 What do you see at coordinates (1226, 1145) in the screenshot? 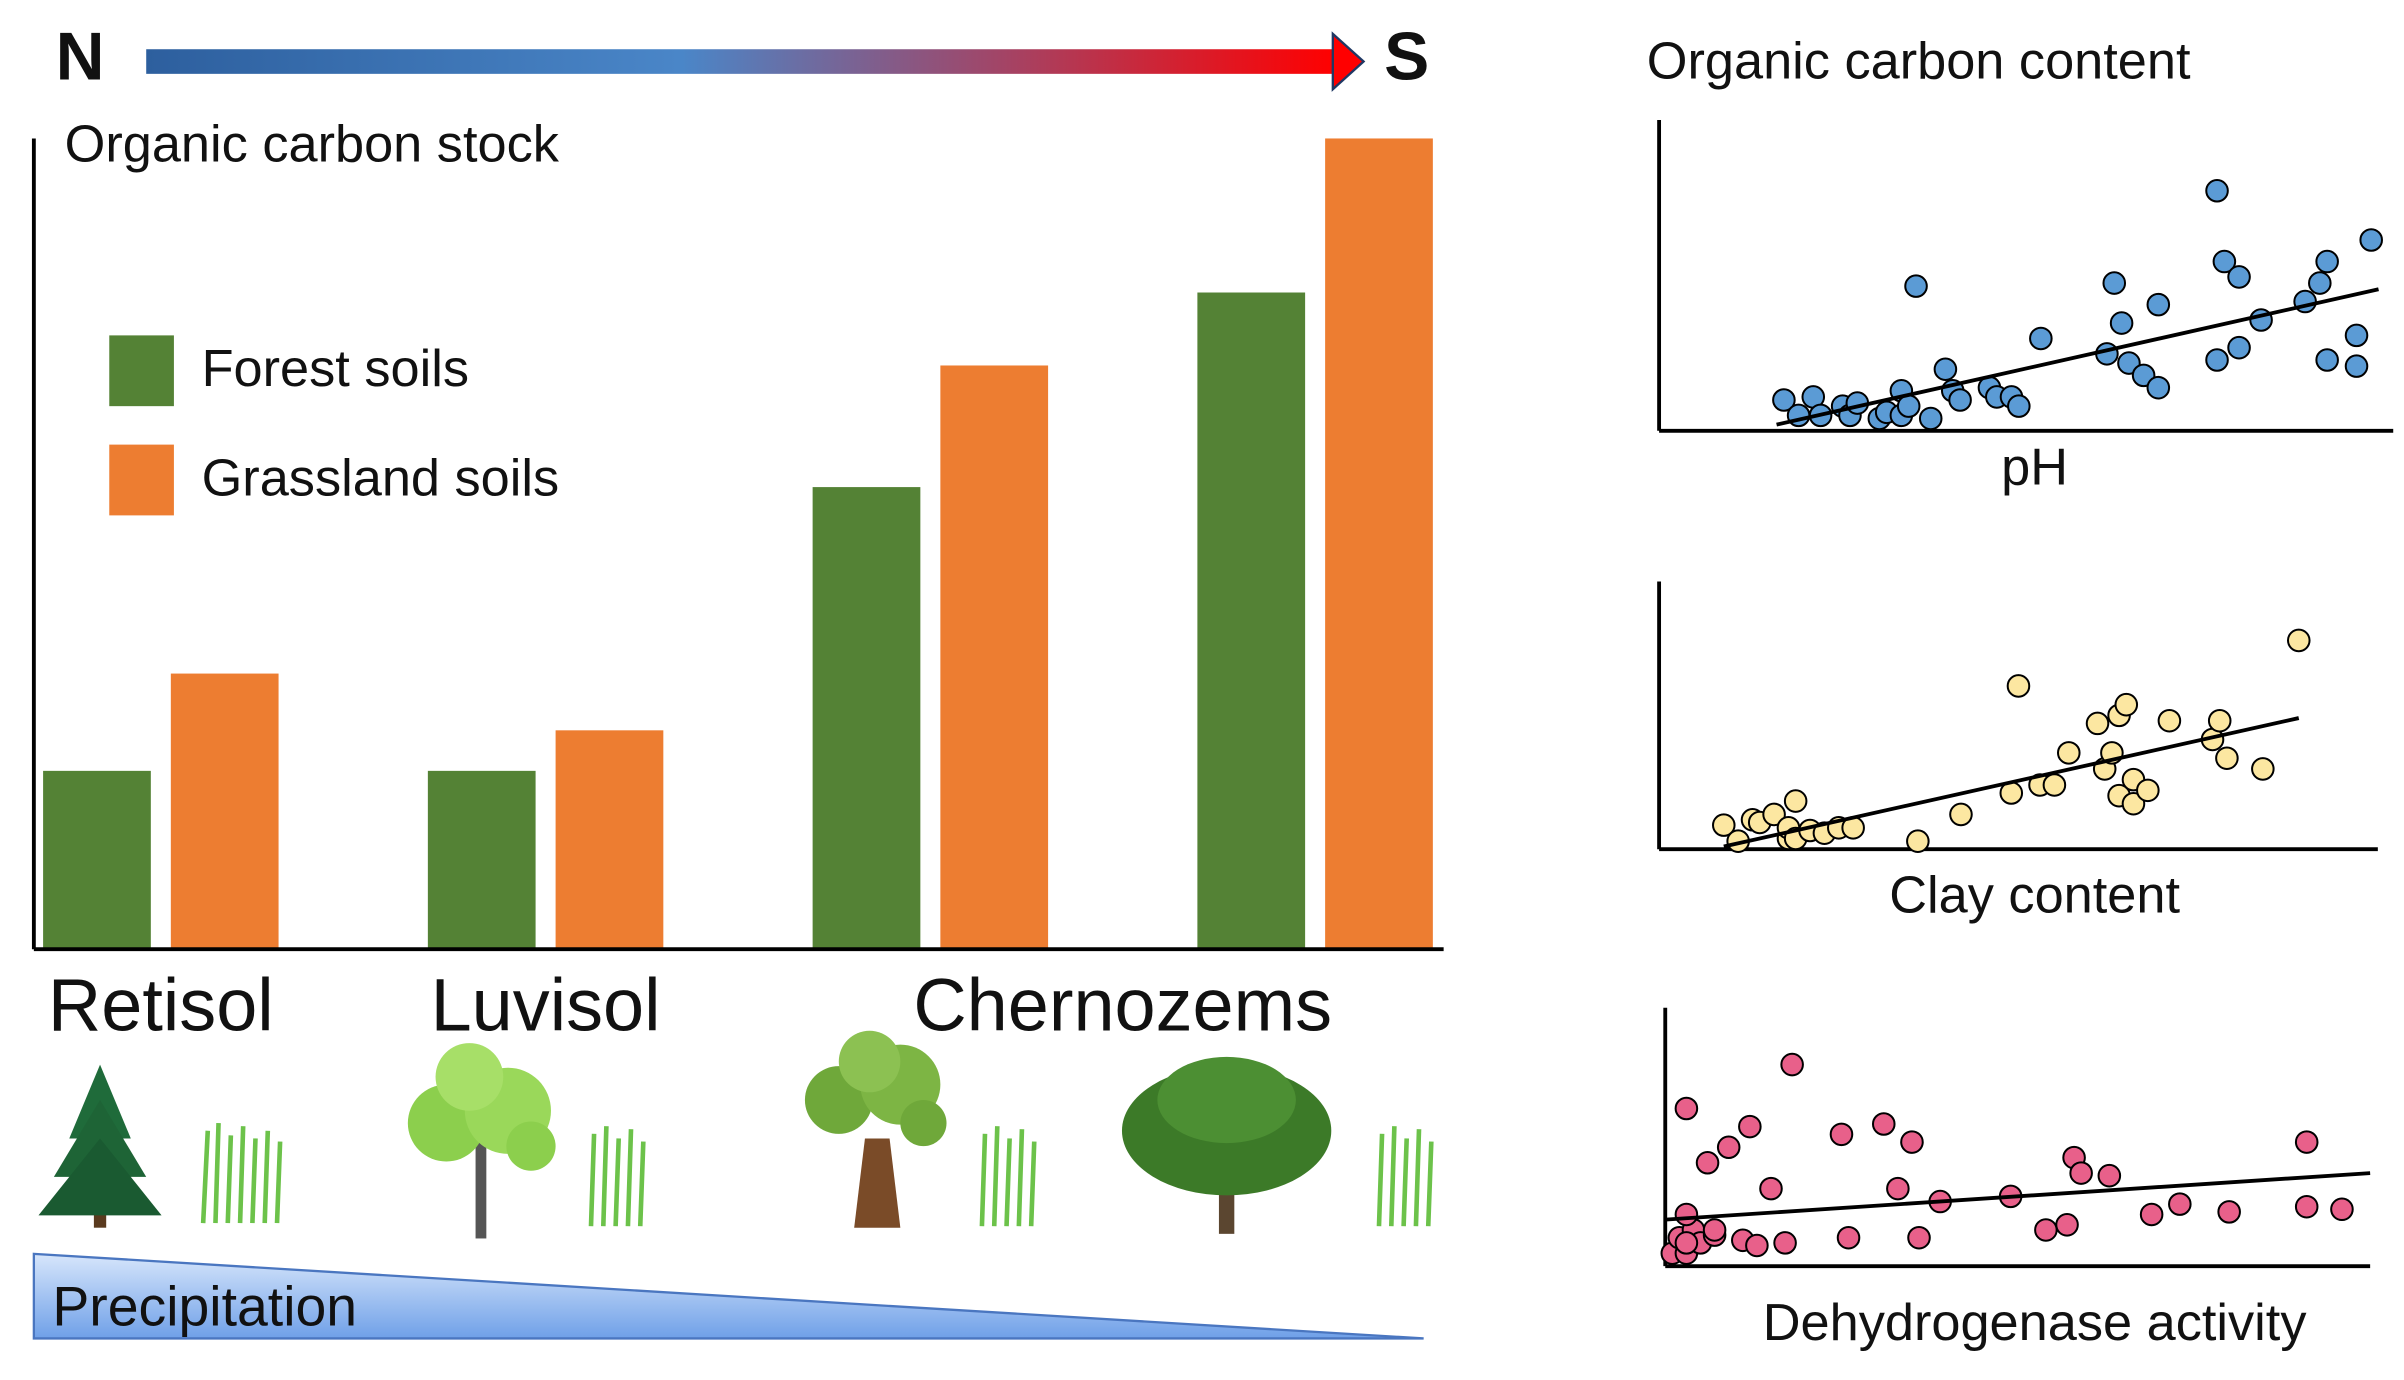
I see `broad-tree-icon` at bounding box center [1226, 1145].